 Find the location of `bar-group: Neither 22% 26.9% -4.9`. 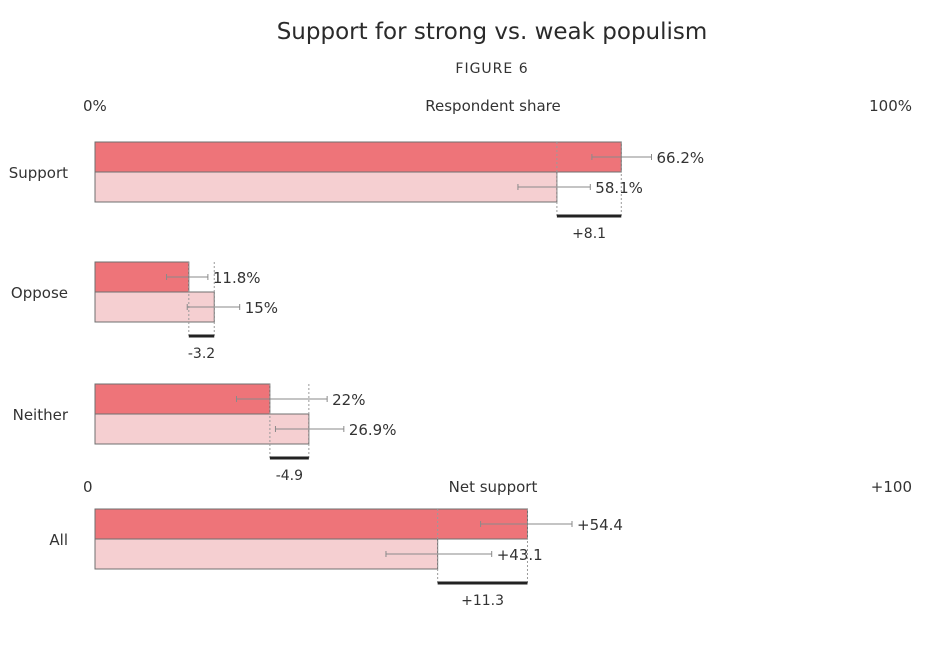

bar-group: Neither 22% 26.9% -4.9 is located at coordinates (205, 433).